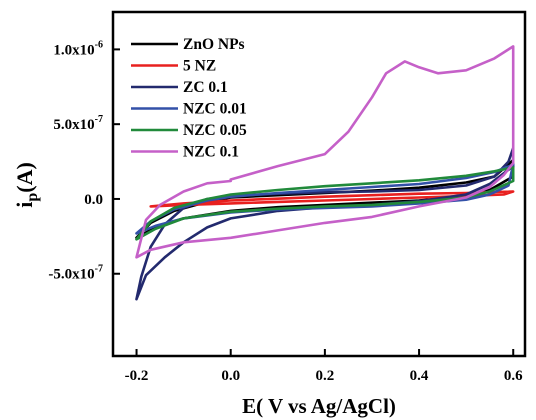 Image resolution: width=536 pixels, height=420 pixels. I want to click on x-tick-label: 0.6, so click(513, 376).